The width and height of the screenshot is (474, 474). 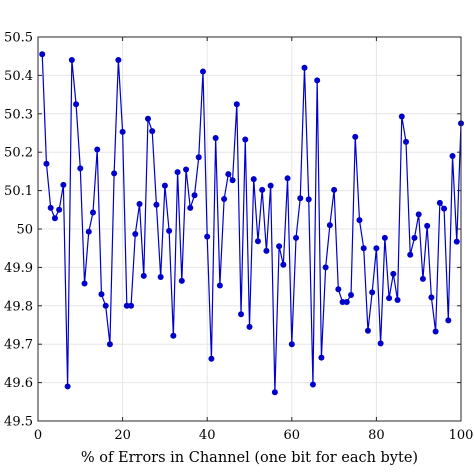 I want to click on y-tick-label: 50.1, so click(x=18, y=191).